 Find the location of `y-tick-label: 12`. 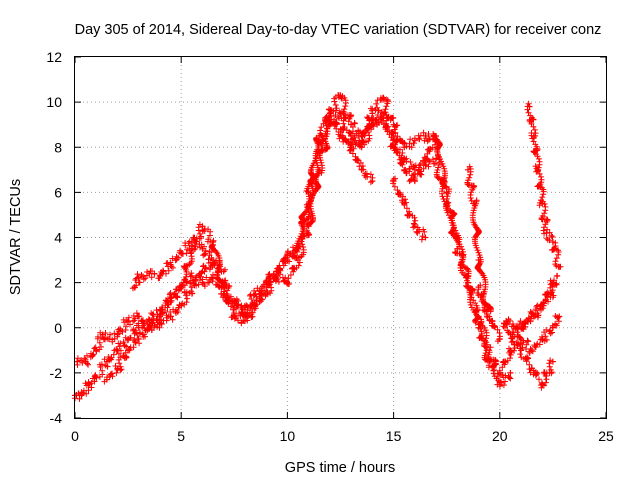

y-tick-label: 12 is located at coordinates (54, 57).